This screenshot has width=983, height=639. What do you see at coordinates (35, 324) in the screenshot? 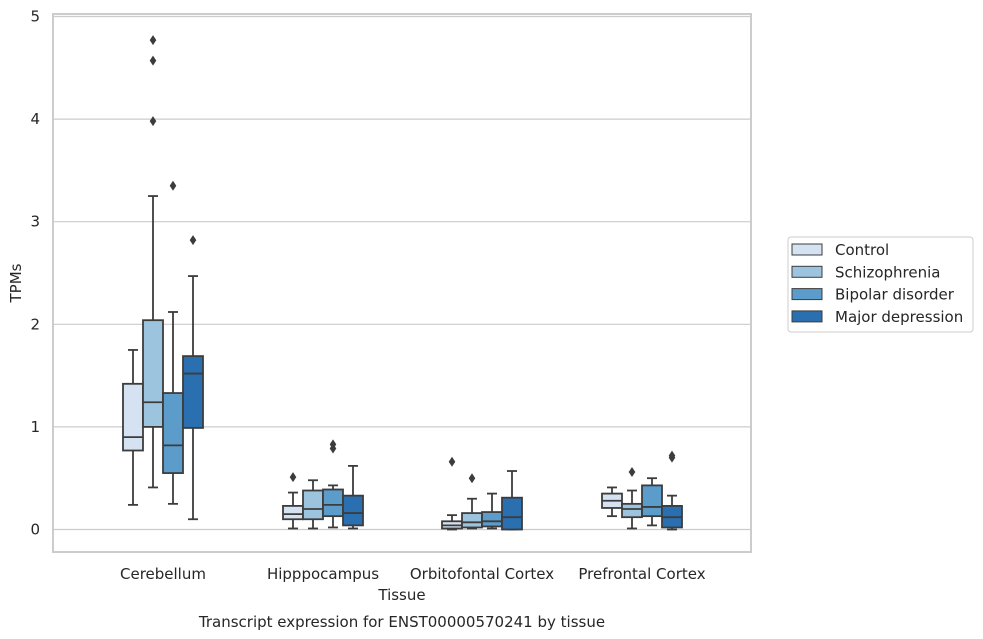
I see `y-tick-label: 2` at bounding box center [35, 324].